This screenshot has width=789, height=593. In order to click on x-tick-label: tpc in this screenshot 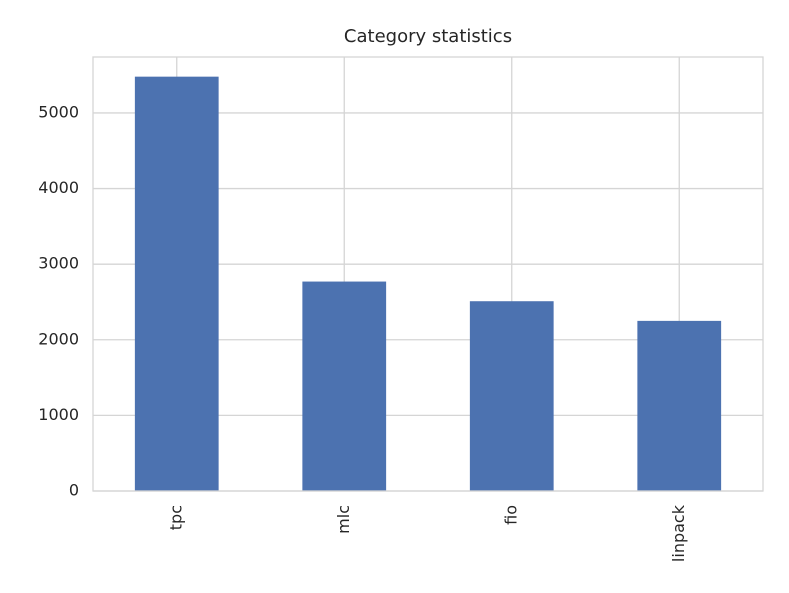, I will do `click(175, 517)`.